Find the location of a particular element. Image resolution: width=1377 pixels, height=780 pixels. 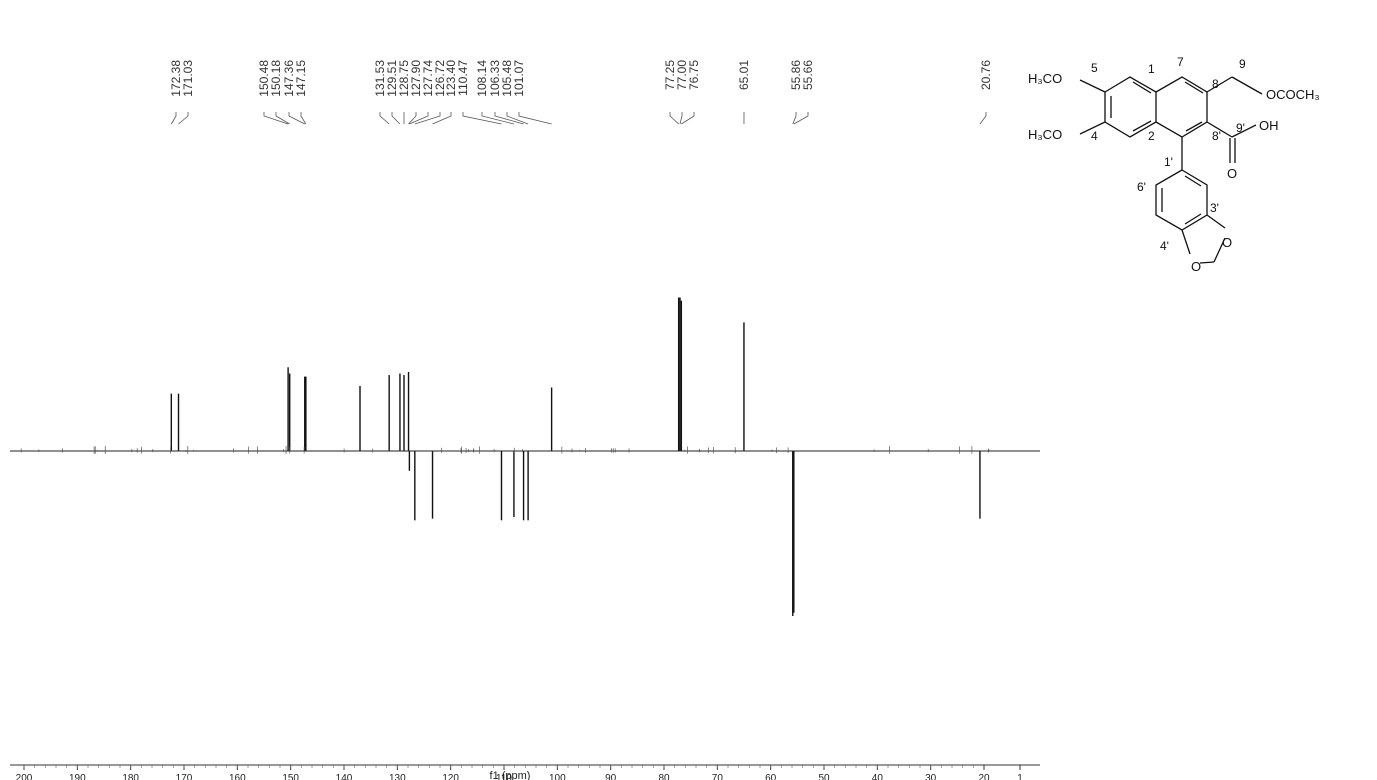

atom-number: 4 is located at coordinates (1094, 136).